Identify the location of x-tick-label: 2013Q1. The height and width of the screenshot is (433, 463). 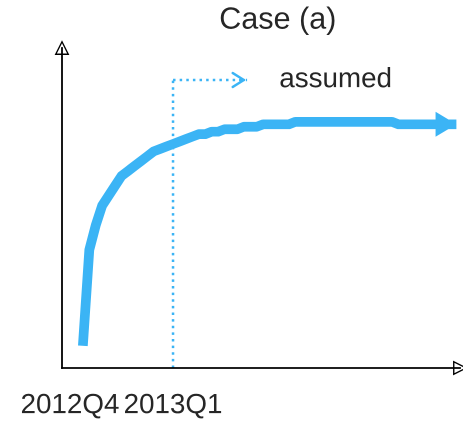
(173, 406).